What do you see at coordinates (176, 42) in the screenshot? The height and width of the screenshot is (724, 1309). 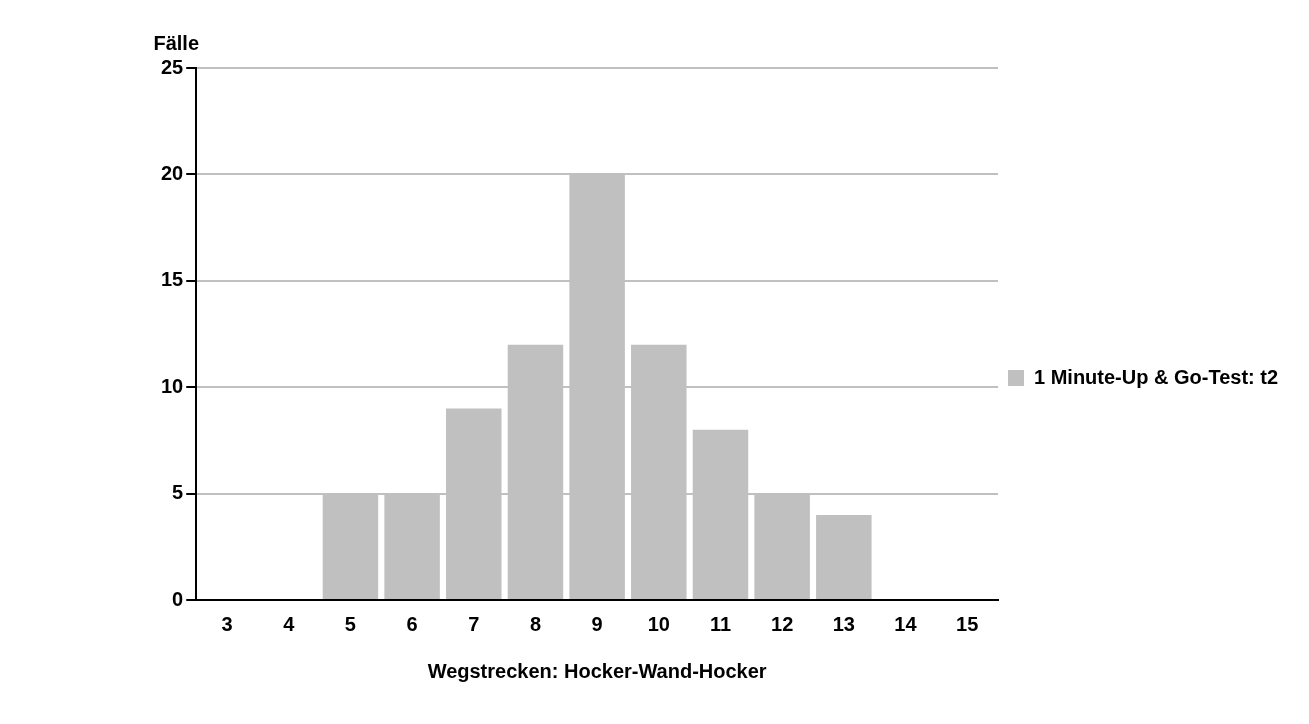 I see `y-axis-title: Fälle` at bounding box center [176, 42].